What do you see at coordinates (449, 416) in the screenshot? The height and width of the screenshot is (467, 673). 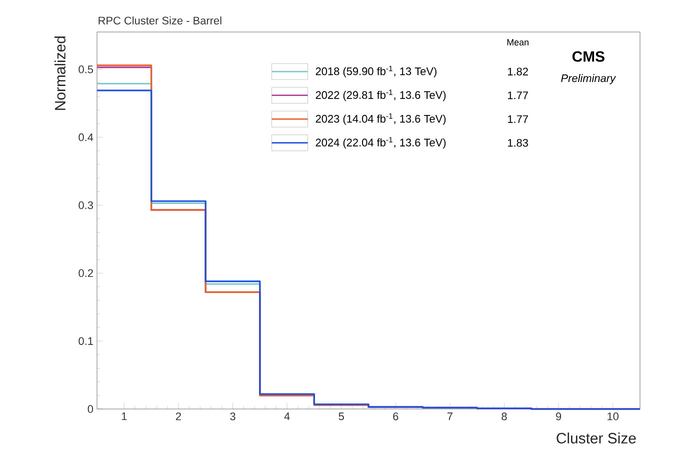 I see `x-tick-label: 7` at bounding box center [449, 416].